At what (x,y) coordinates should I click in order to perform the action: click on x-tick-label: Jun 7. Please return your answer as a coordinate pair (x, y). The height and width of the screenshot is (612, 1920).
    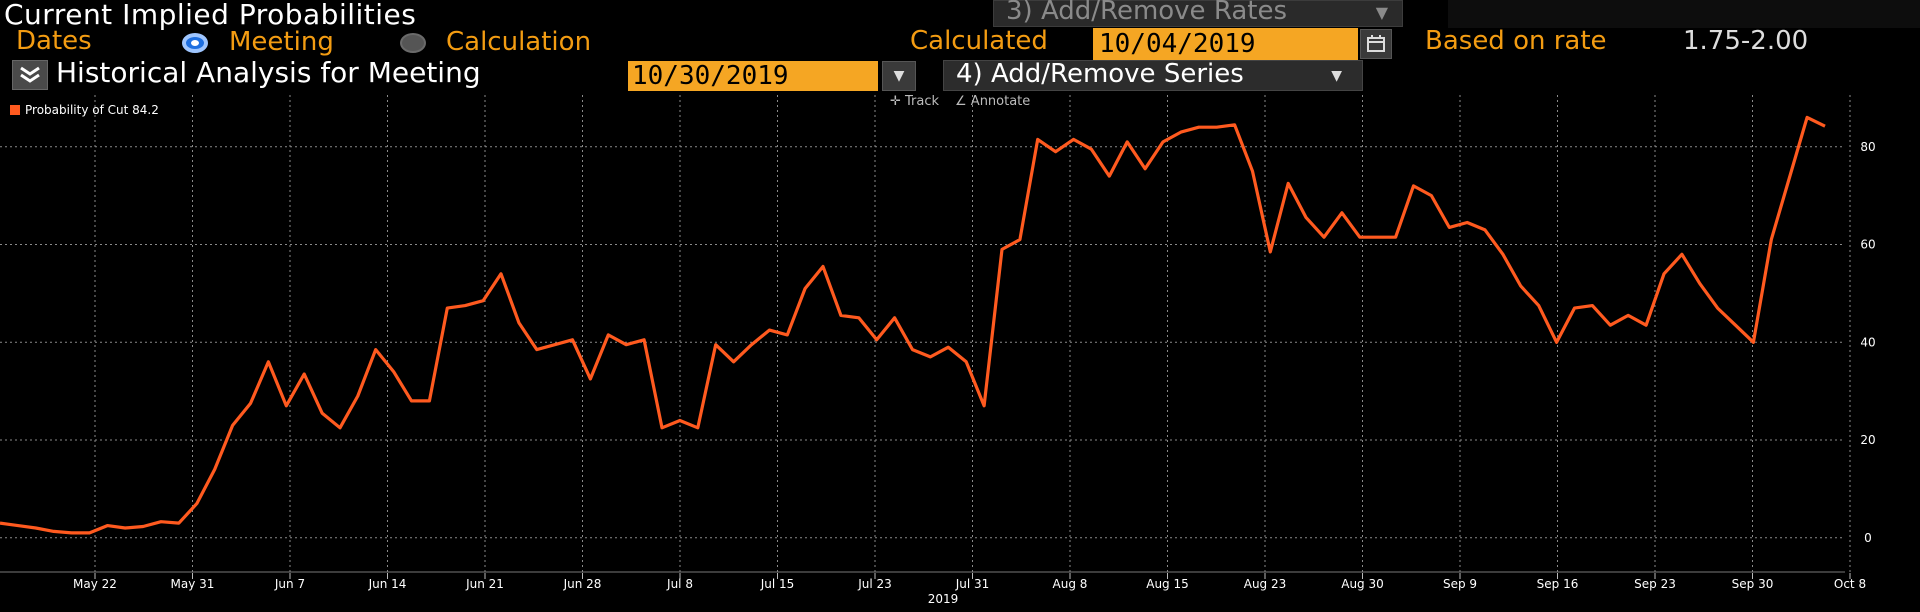
    Looking at the image, I should click on (289, 584).